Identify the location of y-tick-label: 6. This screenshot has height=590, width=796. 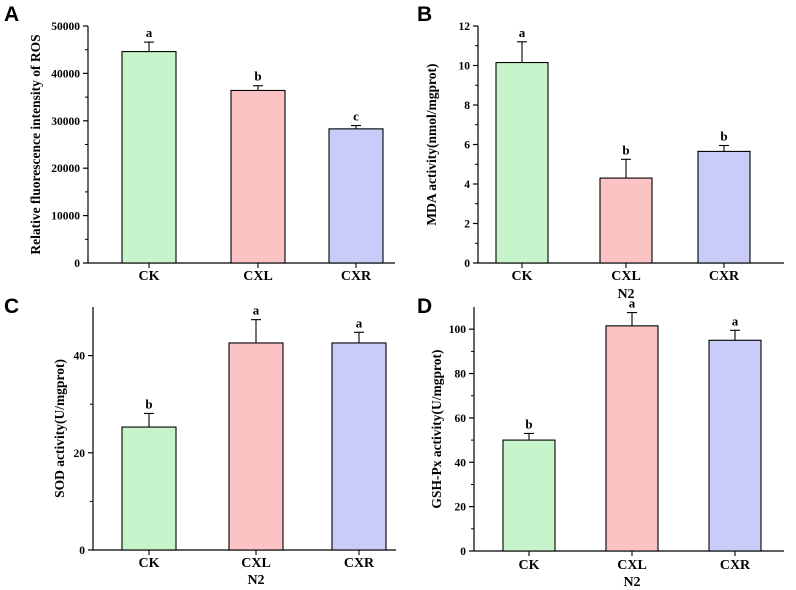
(467, 146).